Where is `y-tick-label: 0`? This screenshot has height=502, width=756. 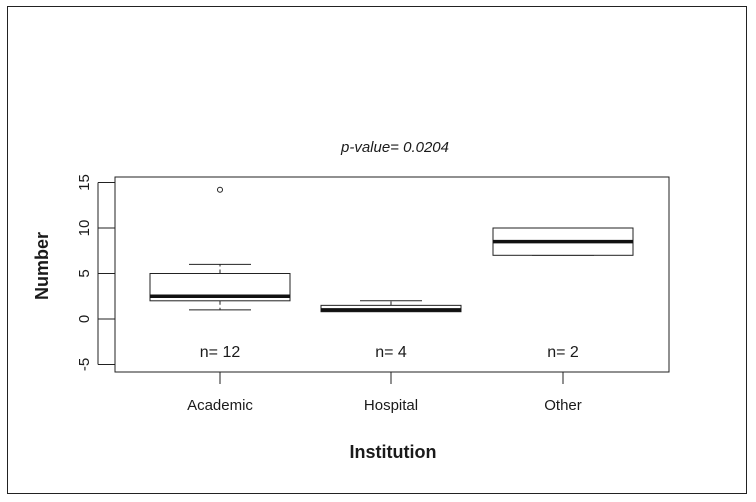
y-tick-label: 0 is located at coordinates (84, 319).